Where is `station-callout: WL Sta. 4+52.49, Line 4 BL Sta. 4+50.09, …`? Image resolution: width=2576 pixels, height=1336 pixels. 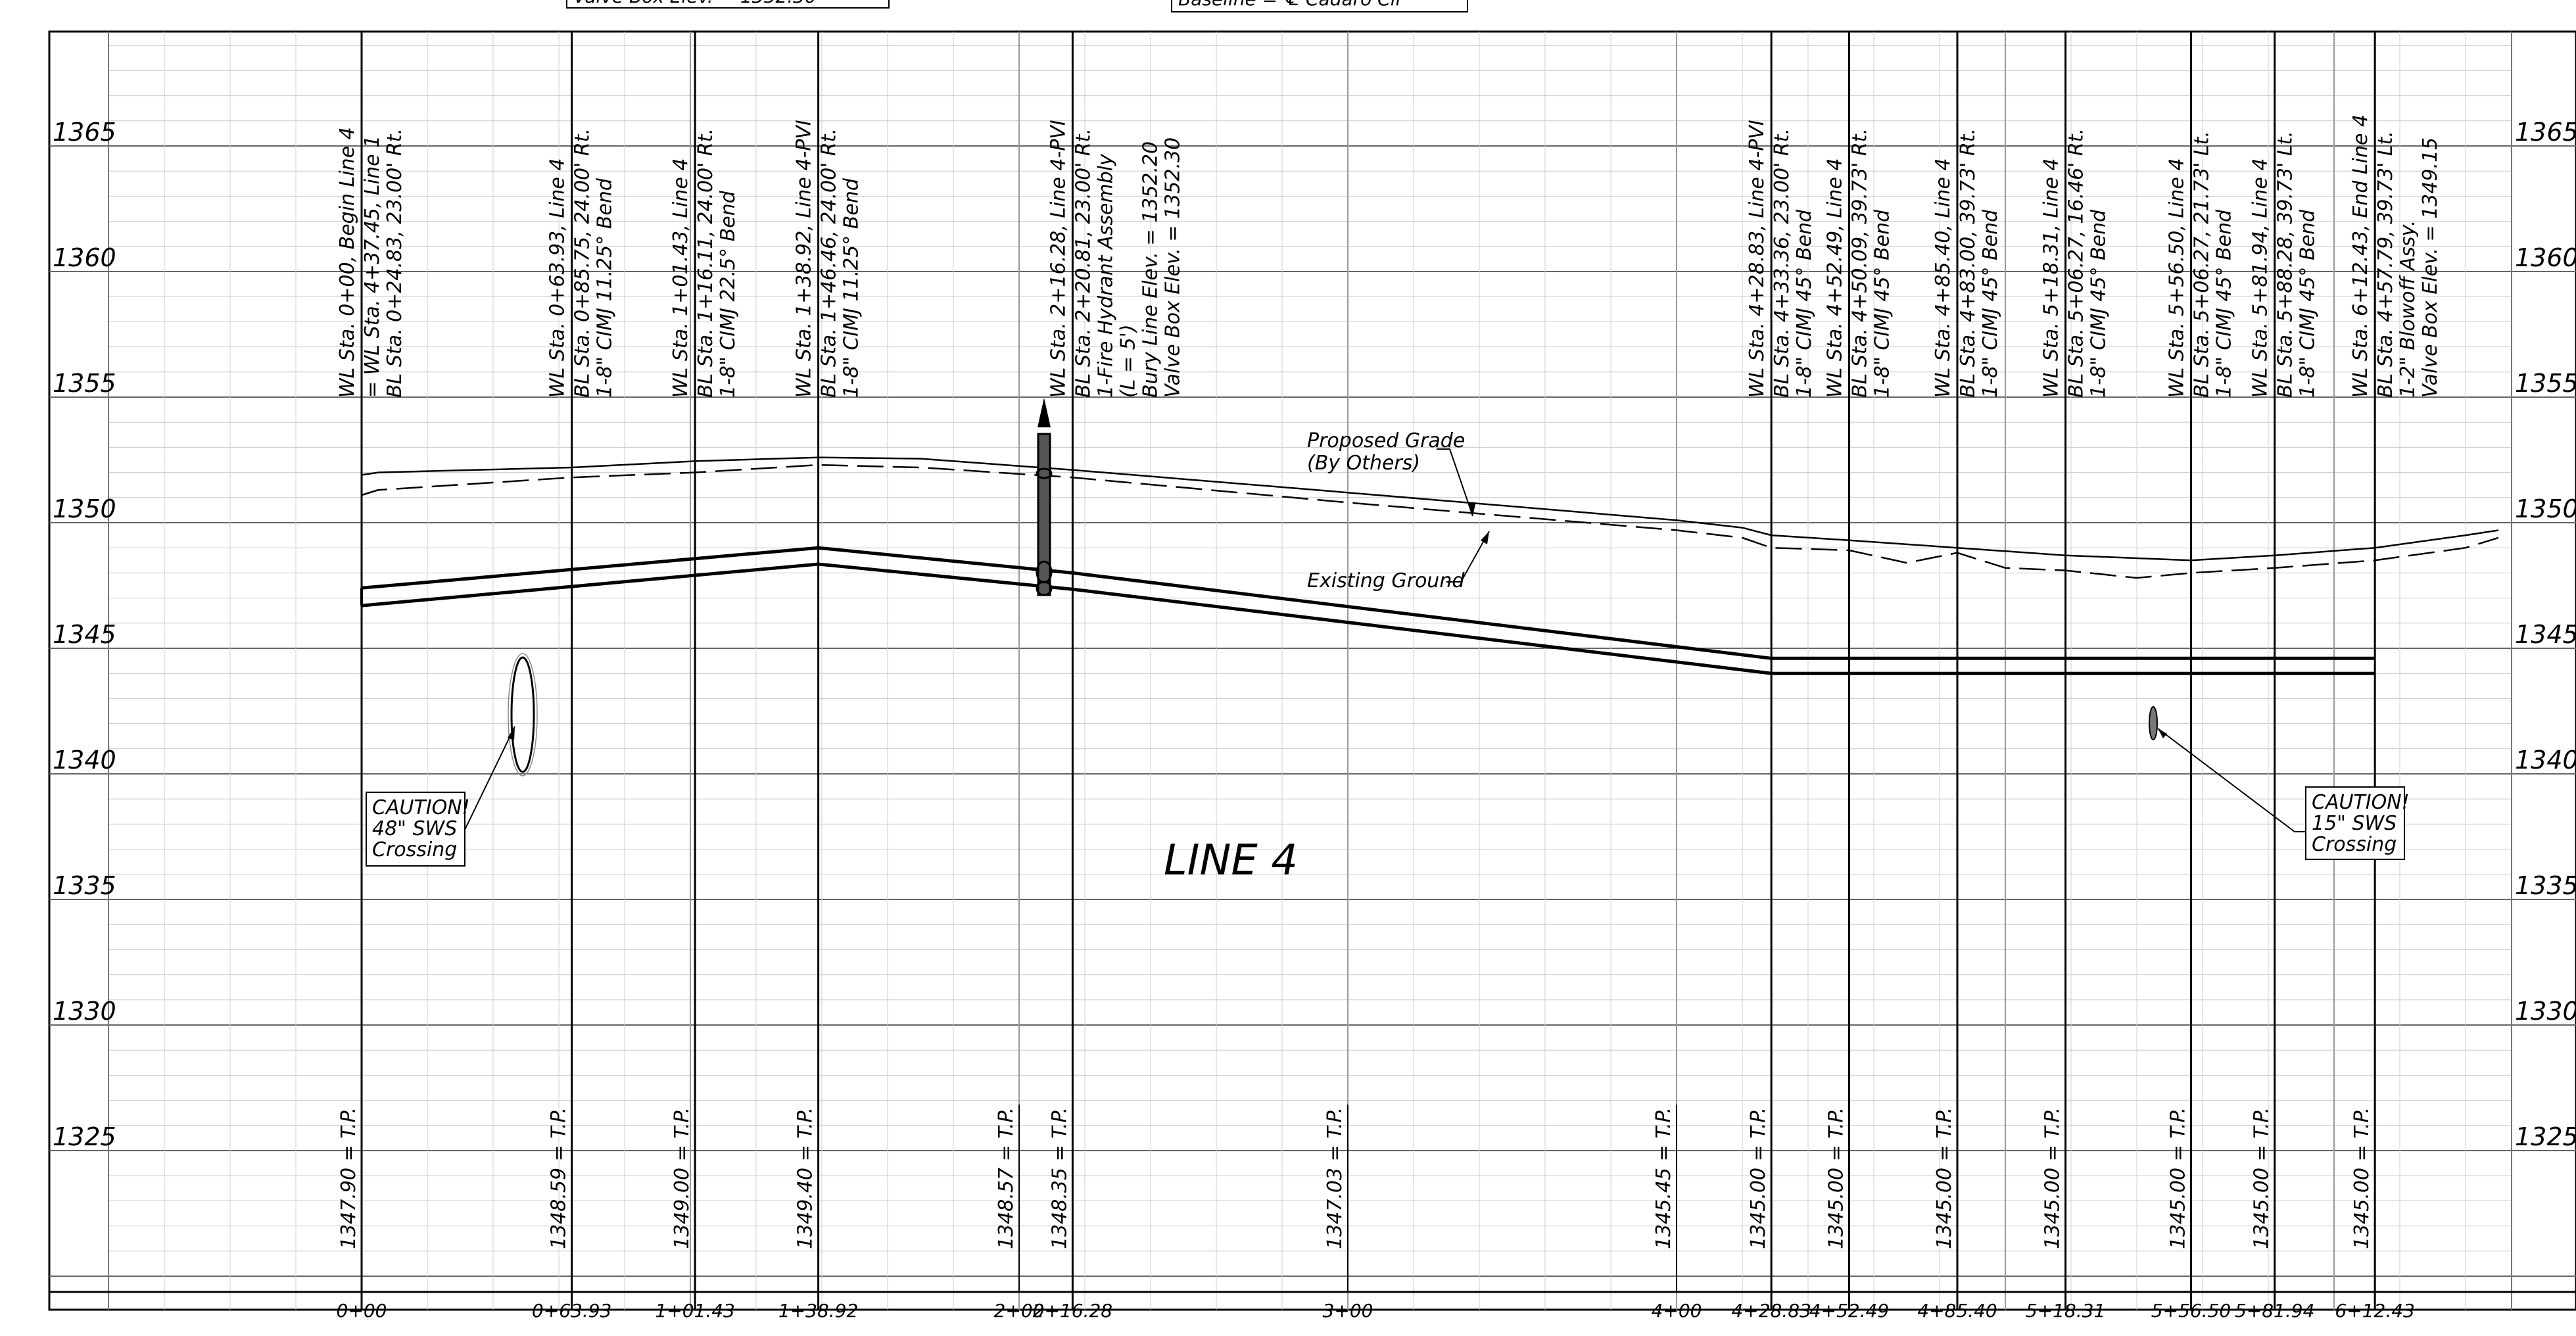
station-callout: WL Sta. 4+52.49, Line 4 BL Sta. 4+50.09, … is located at coordinates (1859, 263).